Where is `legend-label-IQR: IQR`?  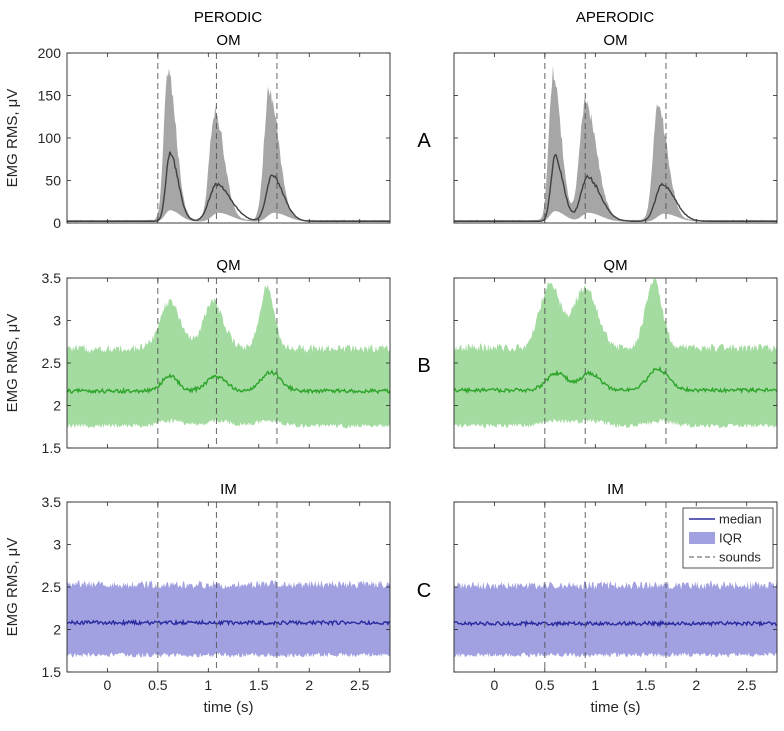 legend-label-IQR: IQR is located at coordinates (730, 538).